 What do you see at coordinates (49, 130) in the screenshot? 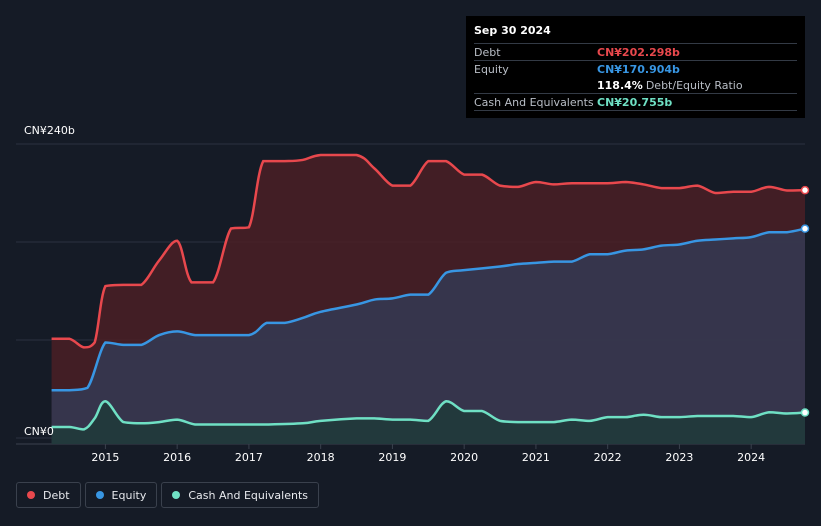
I see `y-top-label: CN¥240b` at bounding box center [49, 130].